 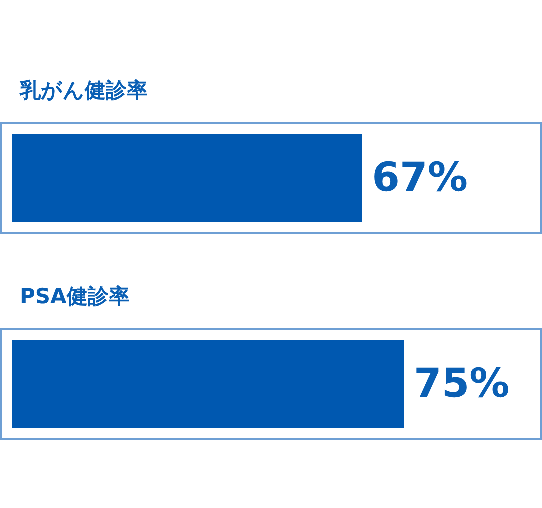 What do you see at coordinates (75, 296) in the screenshot?
I see `y-tick-label: PSA健診率` at bounding box center [75, 296].